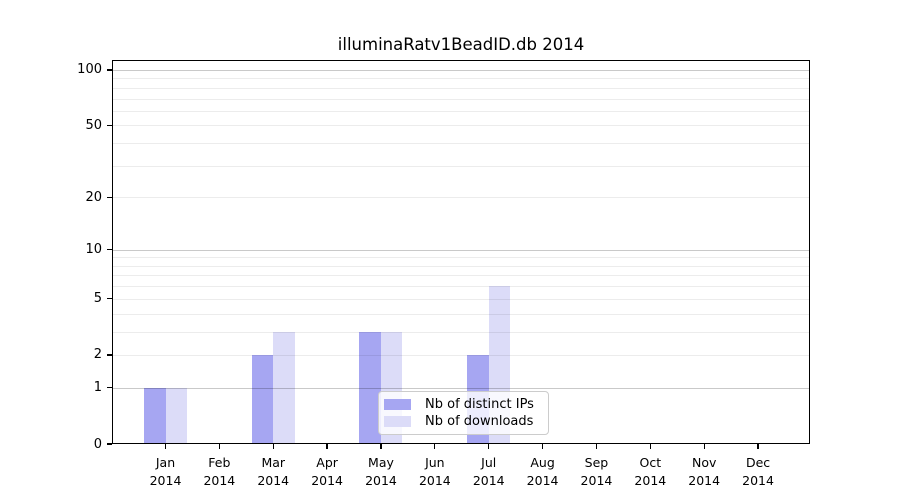 The width and height of the screenshot is (900, 500). Describe the element at coordinates (758, 472) in the screenshot. I see `x-tick-label: Dec 2014` at that location.